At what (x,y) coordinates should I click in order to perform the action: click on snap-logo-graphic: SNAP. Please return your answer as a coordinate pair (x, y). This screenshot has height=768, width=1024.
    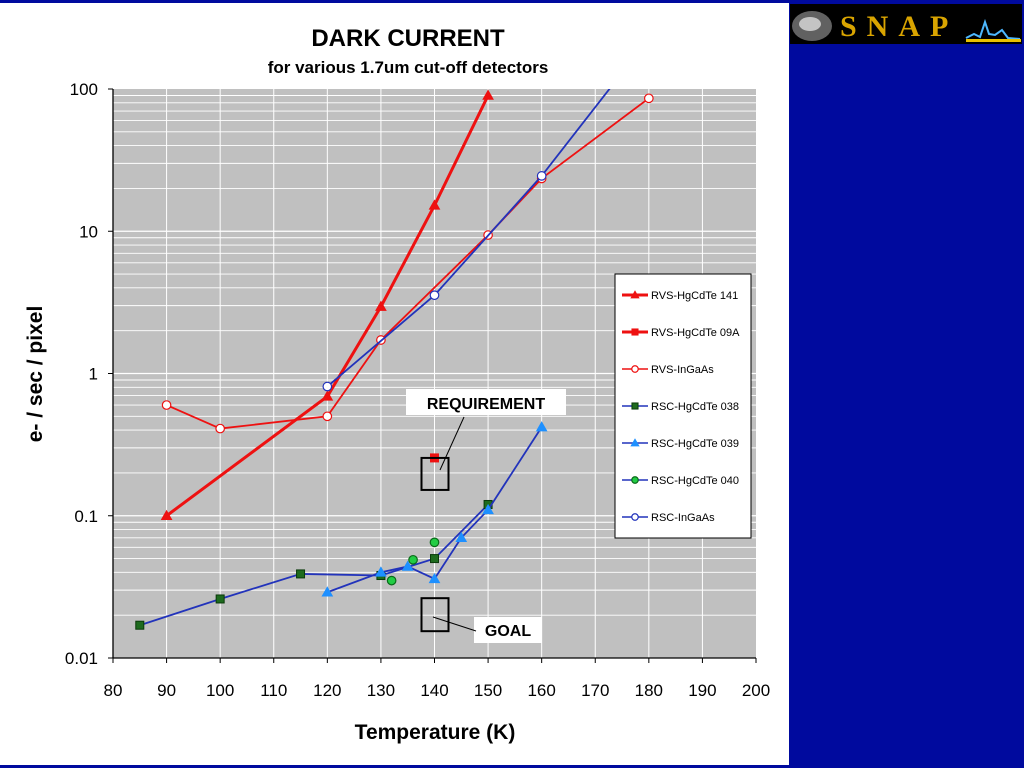
    Looking at the image, I should click on (906, 24).